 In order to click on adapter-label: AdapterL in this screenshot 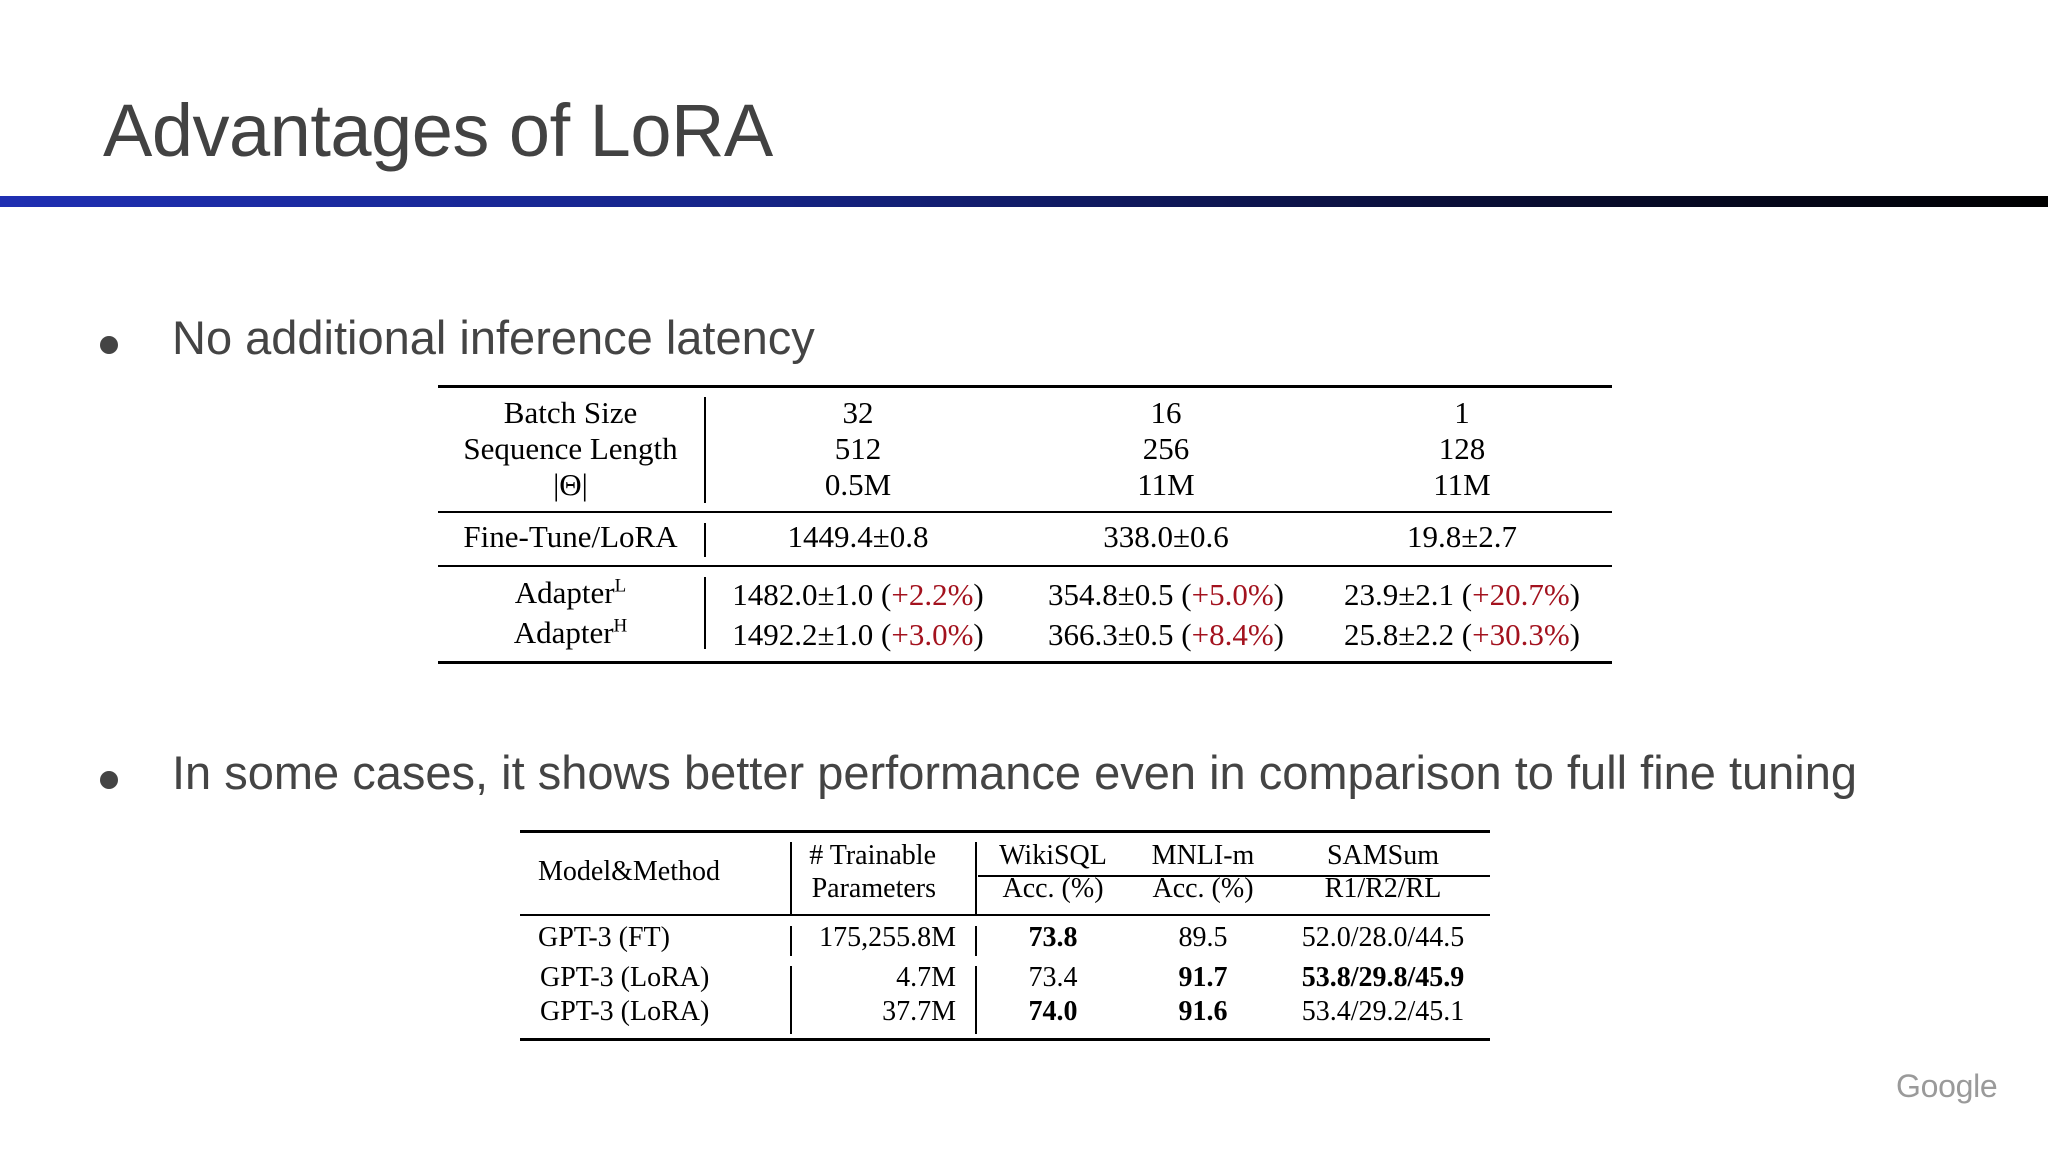, I will do `click(570, 593)`.